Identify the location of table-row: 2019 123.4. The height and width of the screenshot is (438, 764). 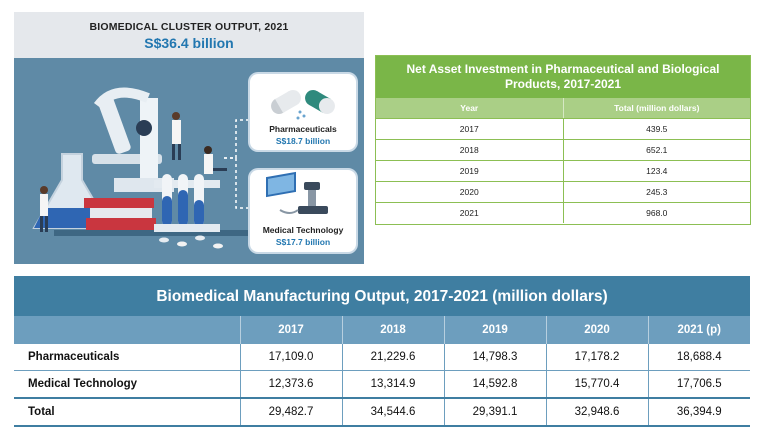
(563, 171).